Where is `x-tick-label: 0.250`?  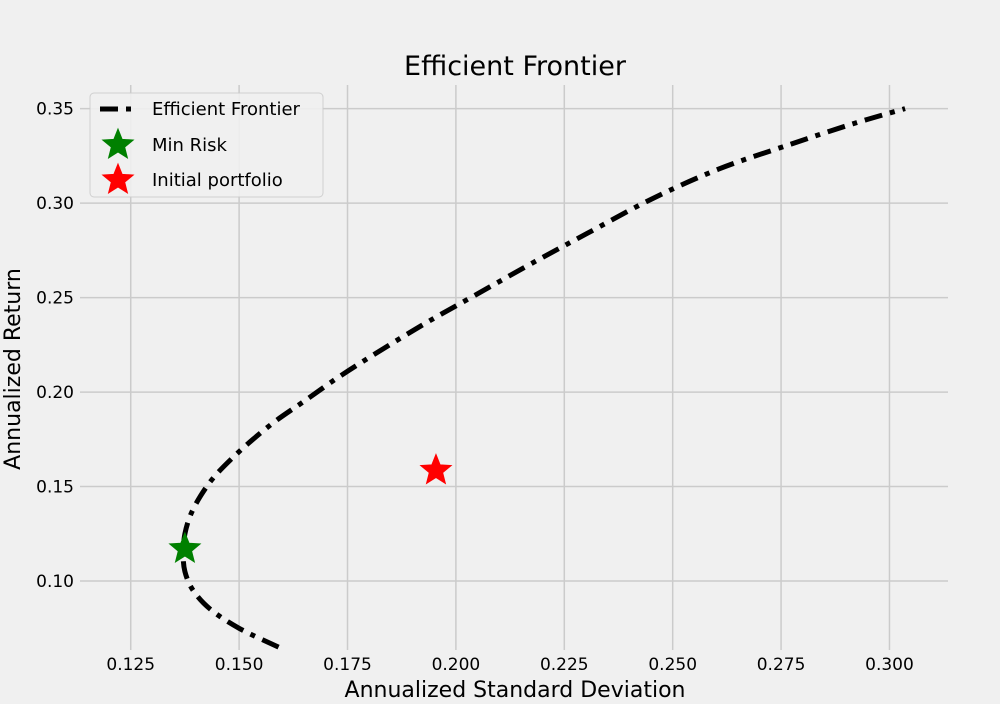
x-tick-label: 0.250 is located at coordinates (672, 665).